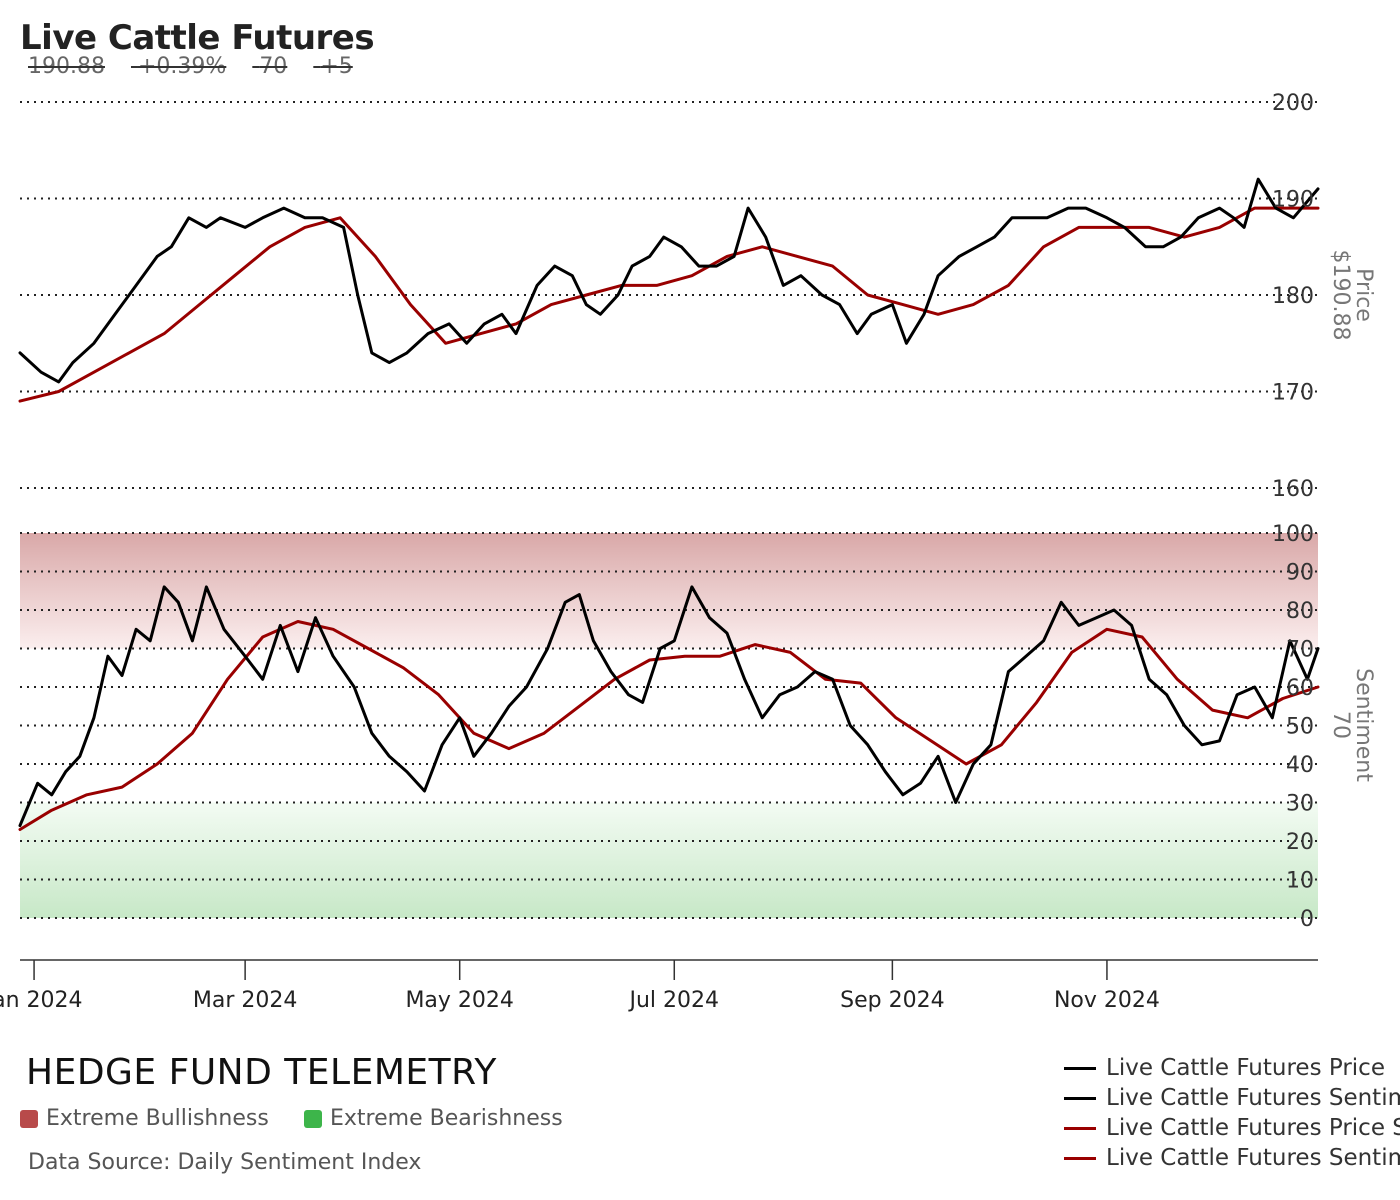 The image size is (1400, 1200). Describe the element at coordinates (1363, 295) in the screenshot. I see `price-axis-title: Price` at that location.